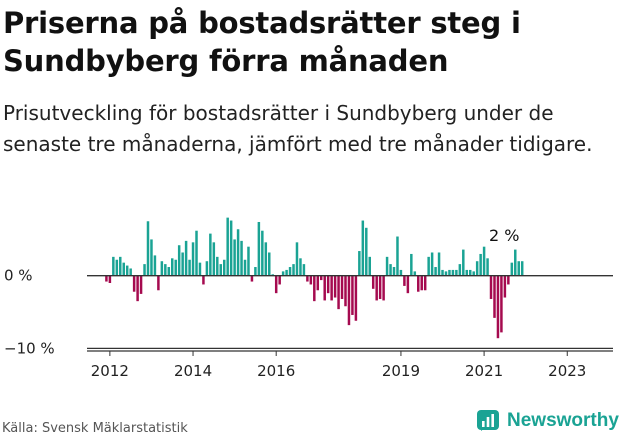 Image resolution: width=631 pixels, height=439 pixels. What do you see at coordinates (110, 371) in the screenshot?
I see `x-tick-label: 2012` at bounding box center [110, 371].